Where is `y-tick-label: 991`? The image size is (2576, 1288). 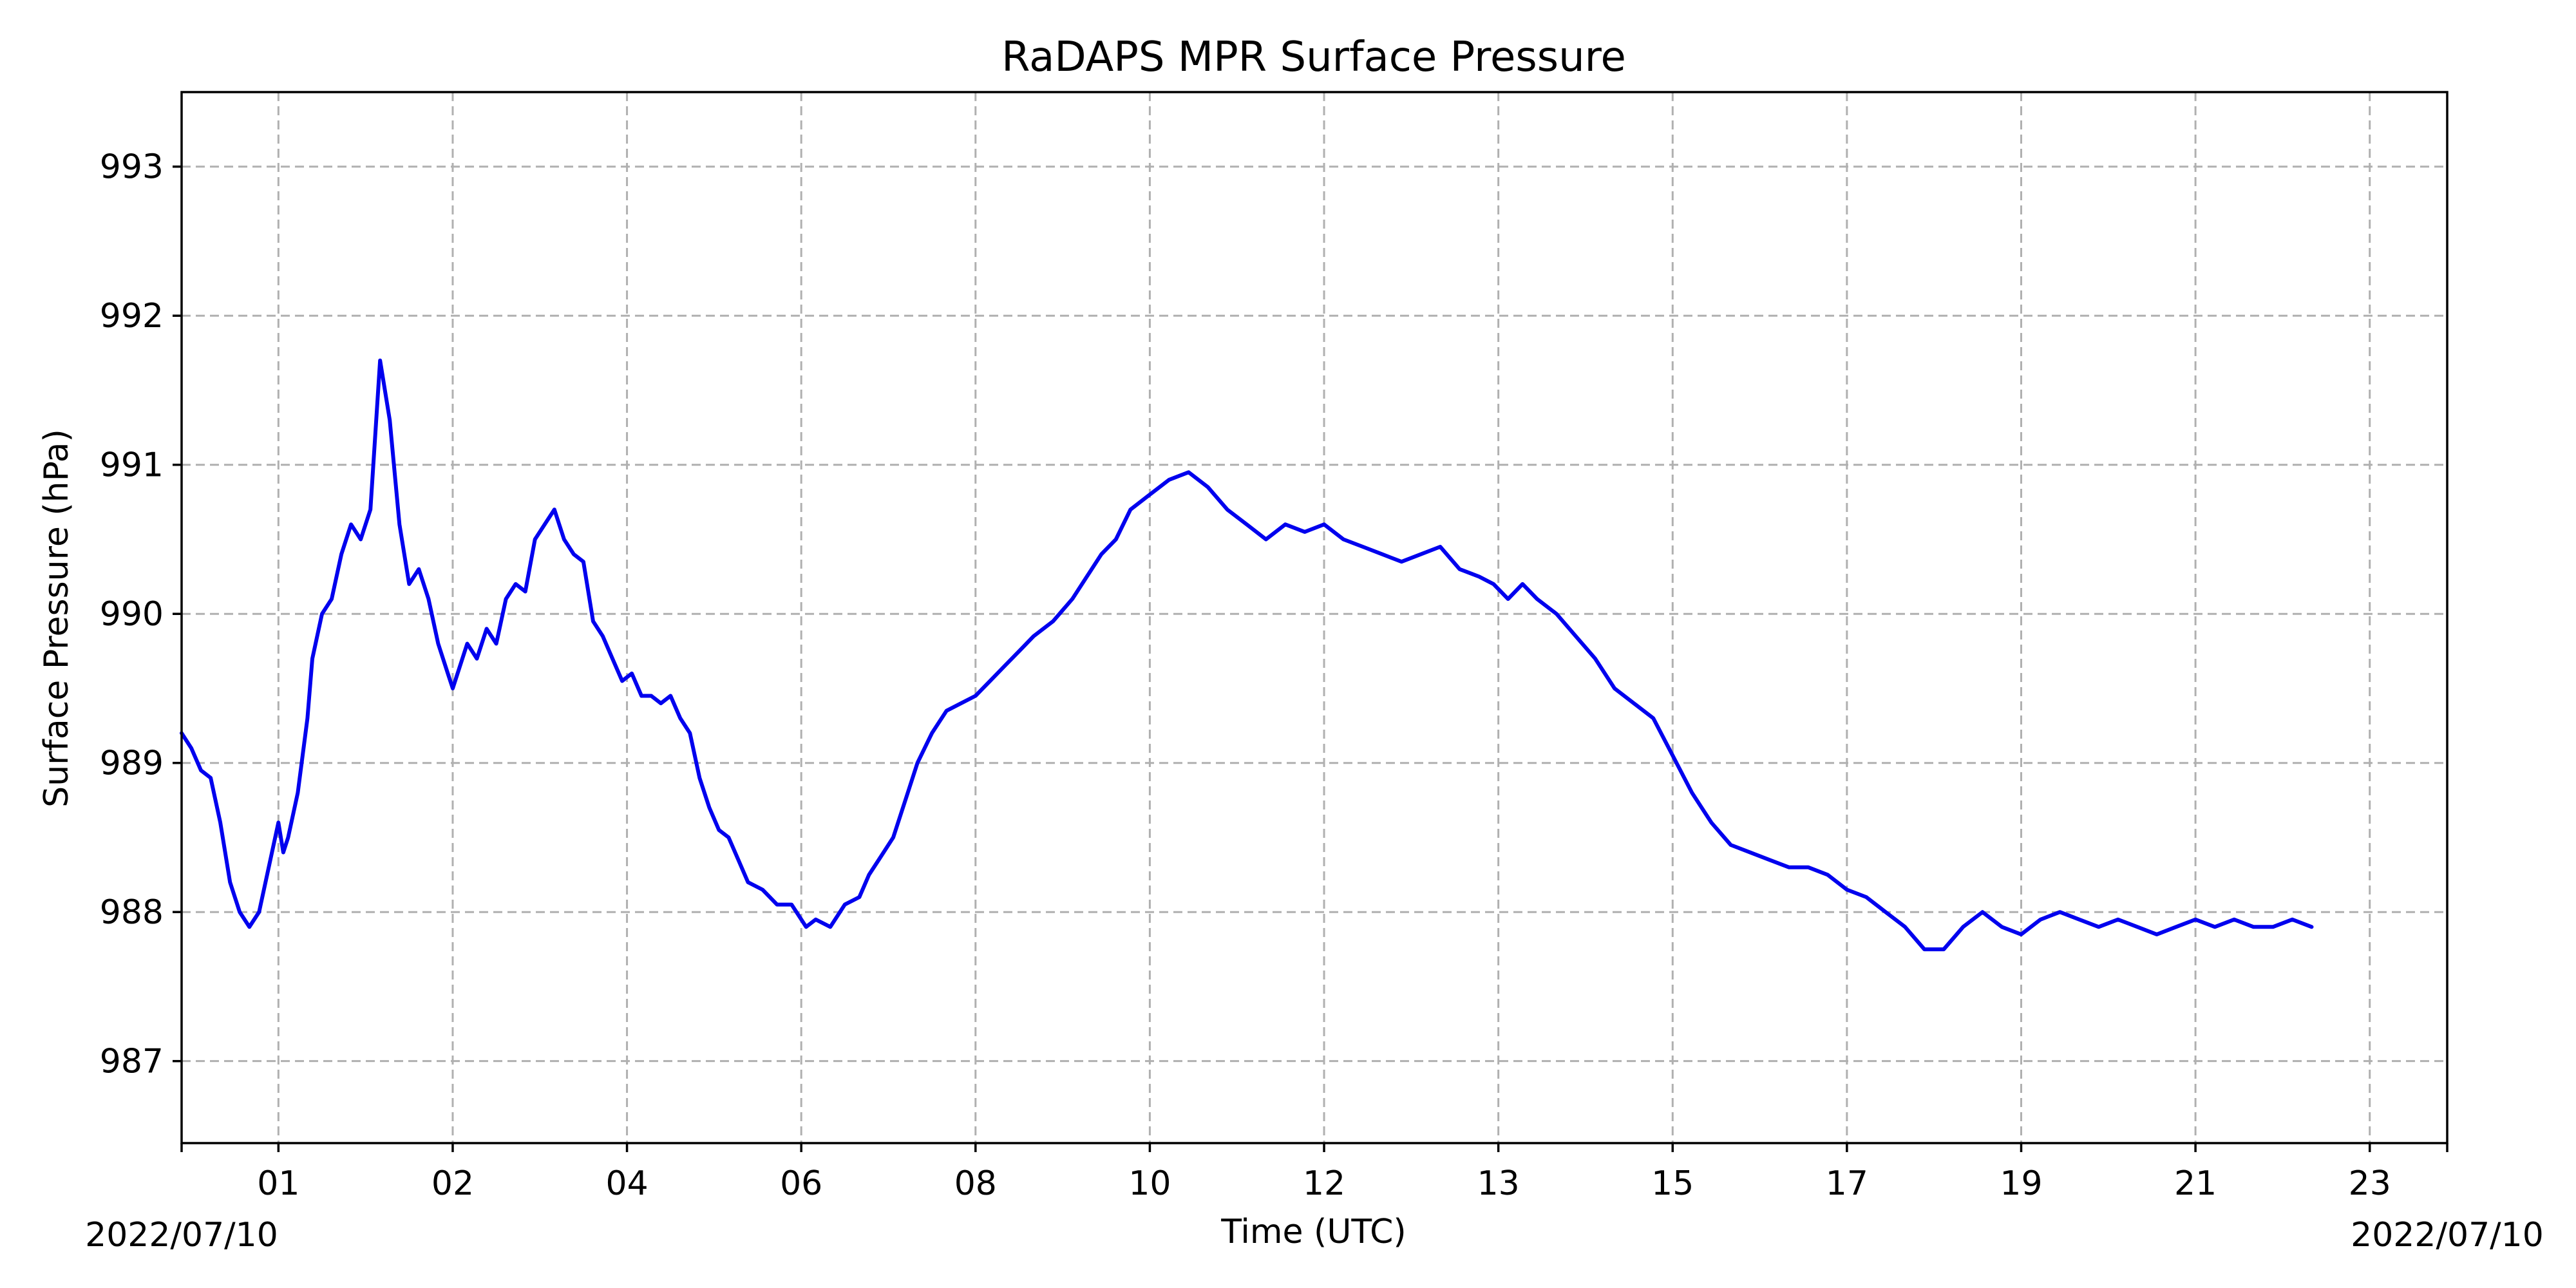 y-tick-label: 991 is located at coordinates (132, 465).